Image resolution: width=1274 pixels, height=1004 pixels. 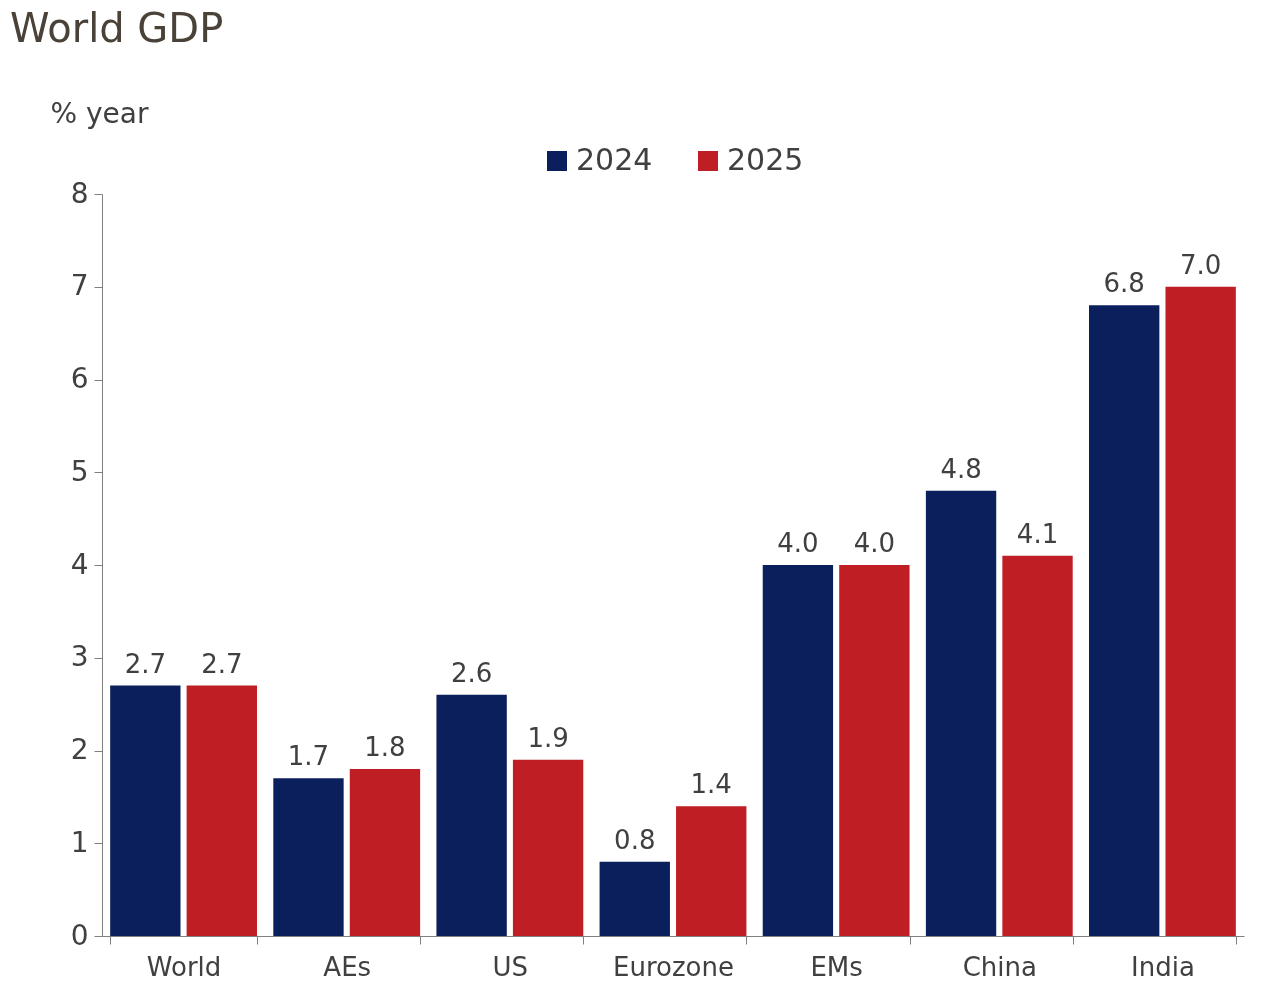 What do you see at coordinates (961, 468) in the screenshot?
I see `data-label: 4.8` at bounding box center [961, 468].